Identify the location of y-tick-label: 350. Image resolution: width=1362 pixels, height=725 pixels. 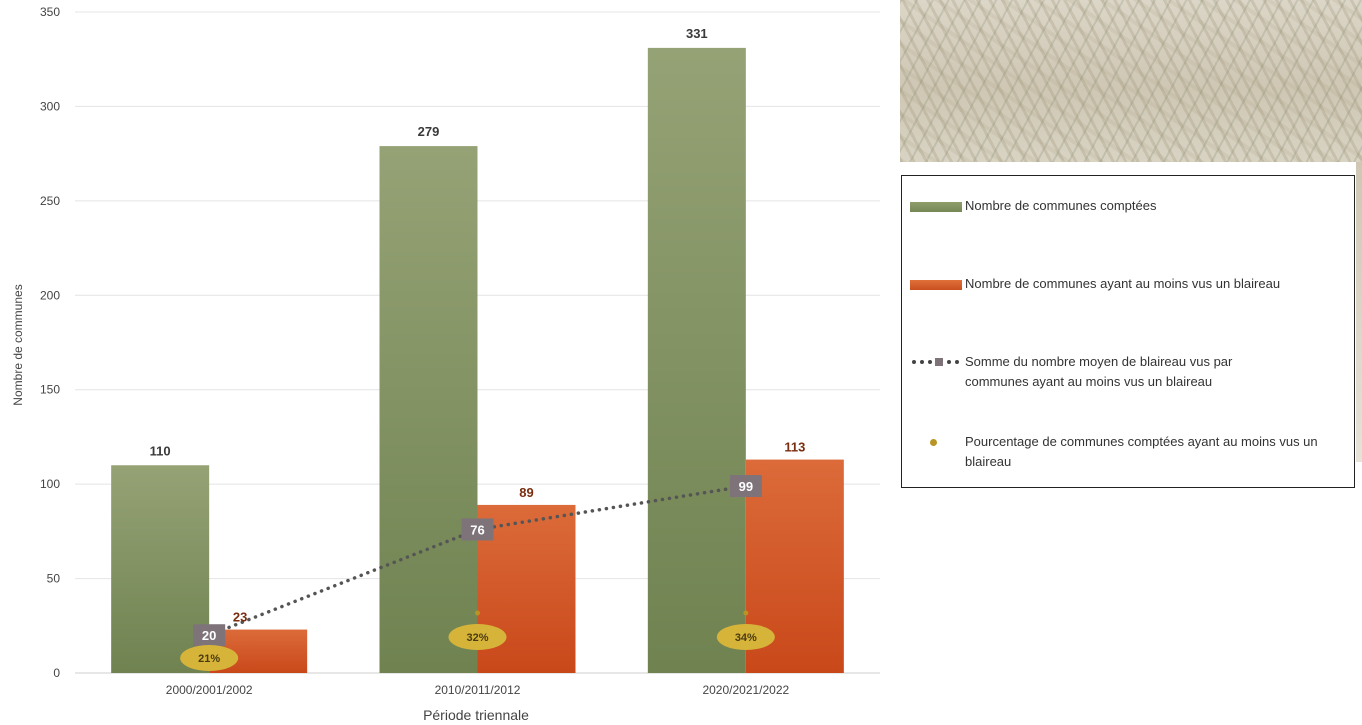
(50, 12).